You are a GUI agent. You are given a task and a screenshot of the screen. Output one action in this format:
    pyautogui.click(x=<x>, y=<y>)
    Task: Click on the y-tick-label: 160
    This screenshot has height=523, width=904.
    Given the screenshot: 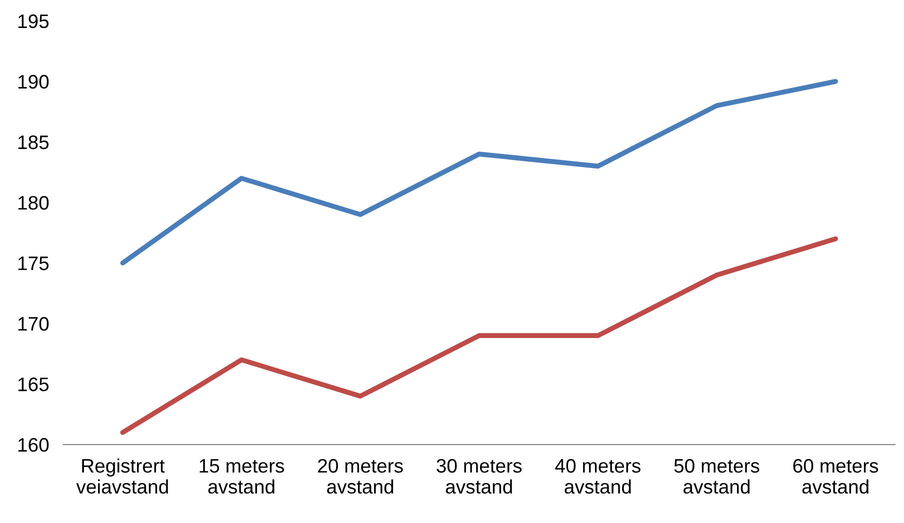 What is the action you would take?
    pyautogui.click(x=33, y=445)
    